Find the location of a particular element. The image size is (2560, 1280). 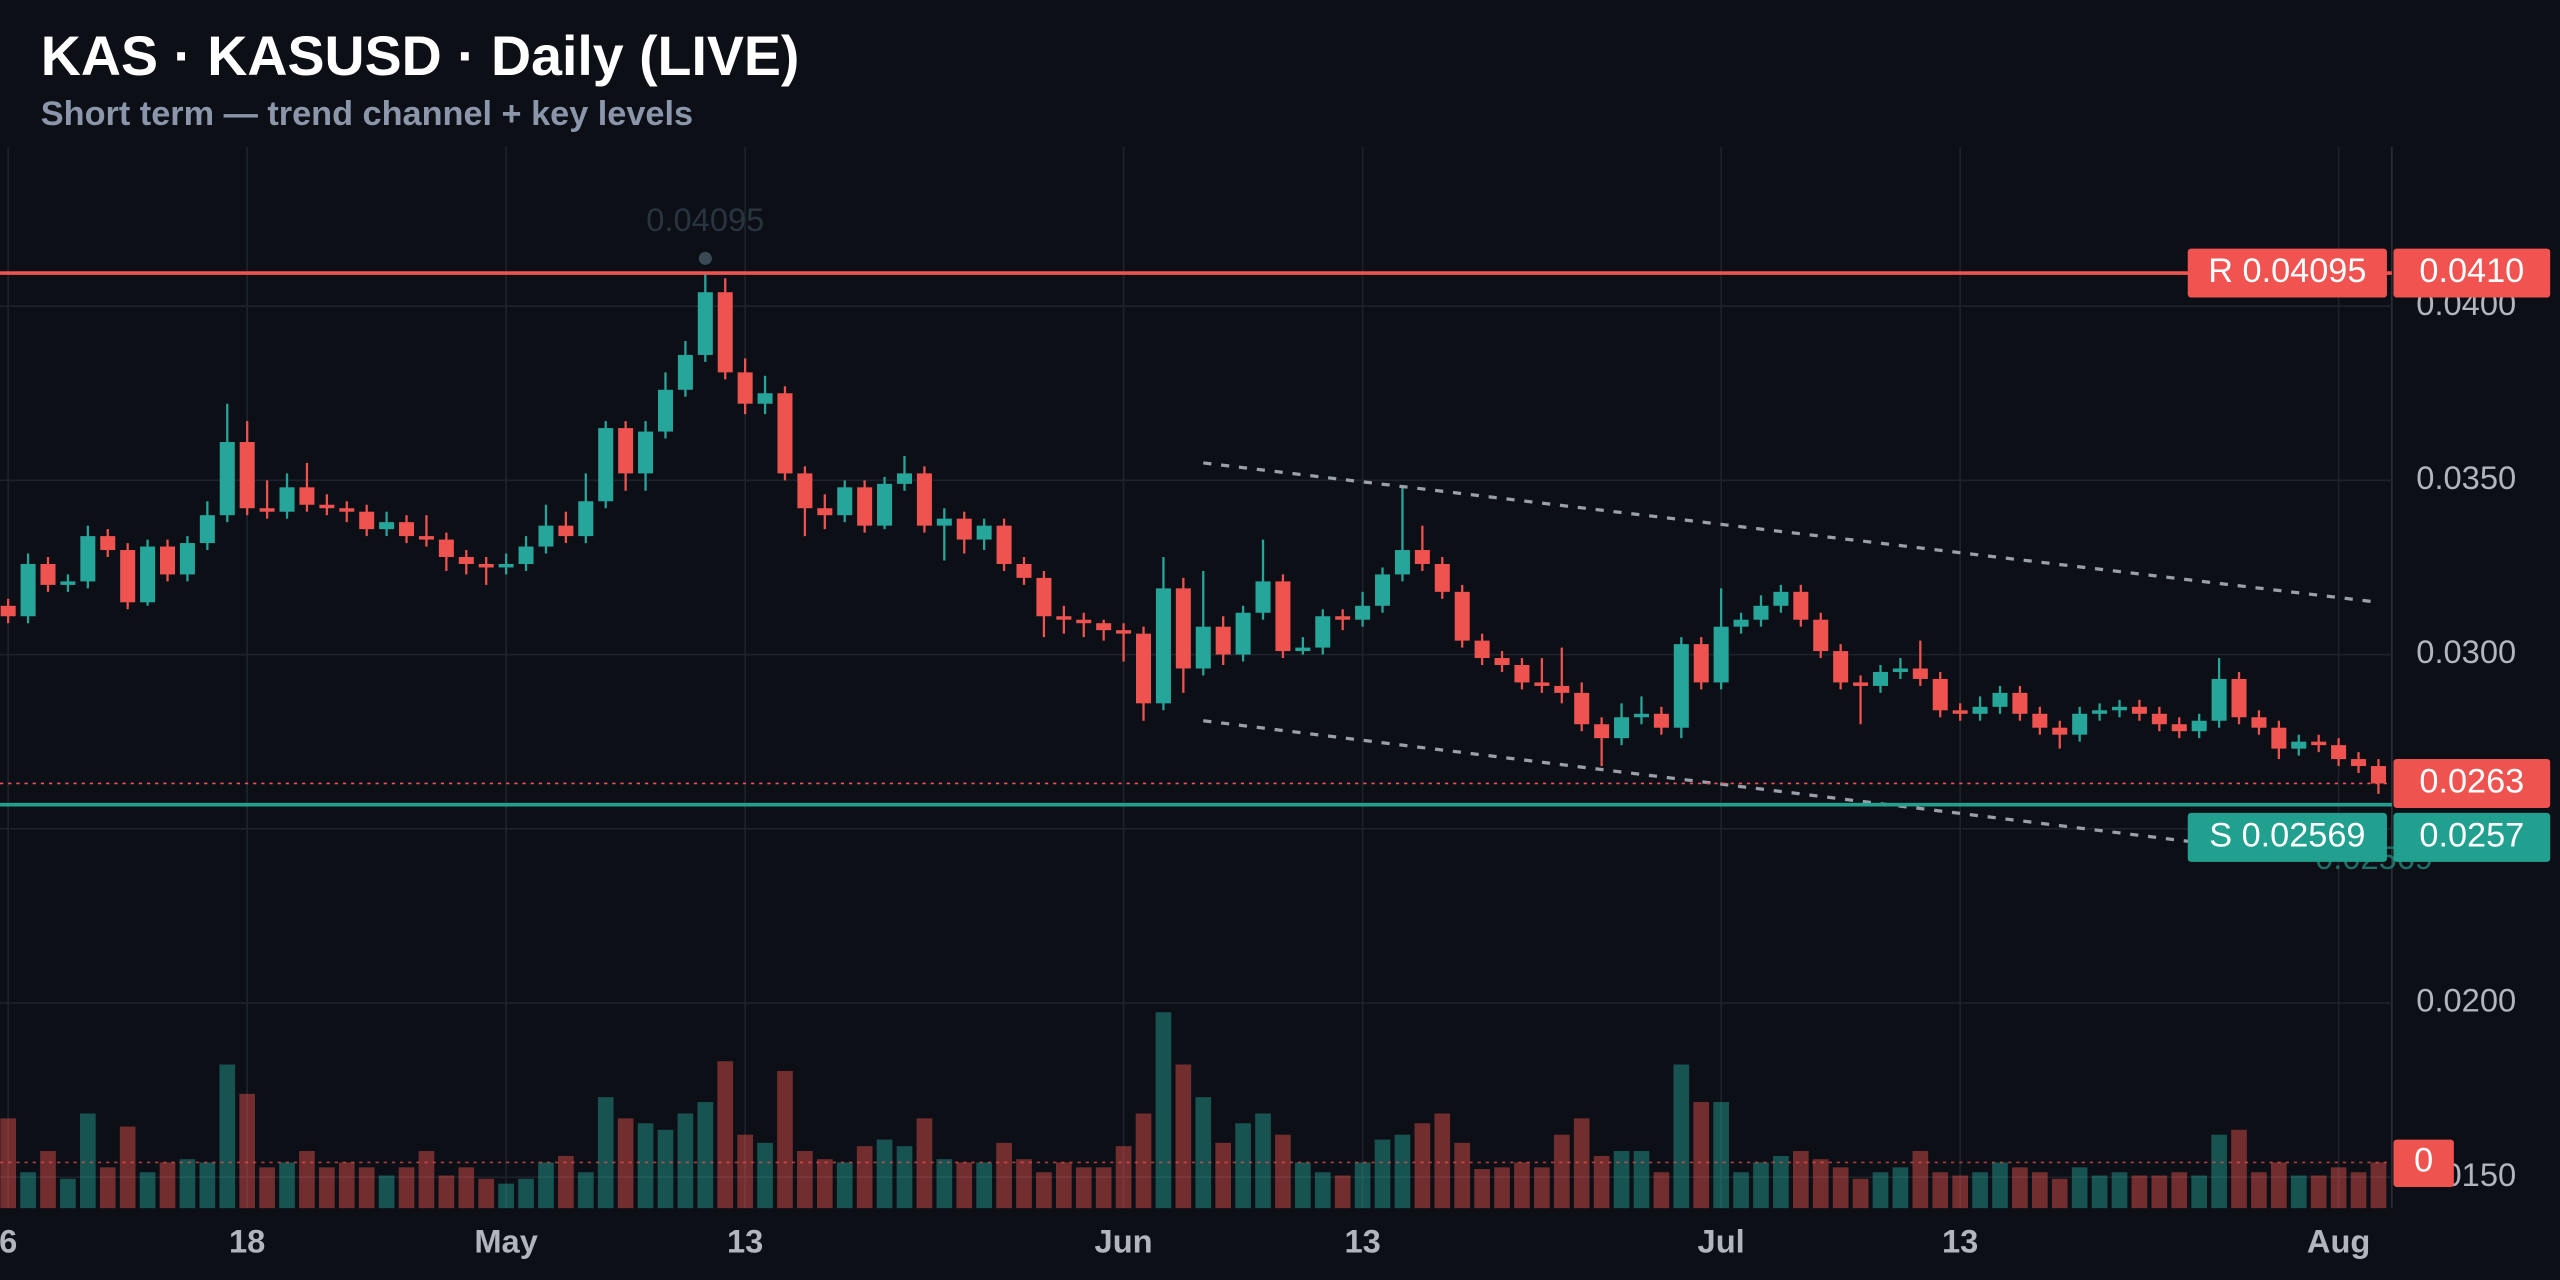

price-label-box is located at coordinates (2472, 783).